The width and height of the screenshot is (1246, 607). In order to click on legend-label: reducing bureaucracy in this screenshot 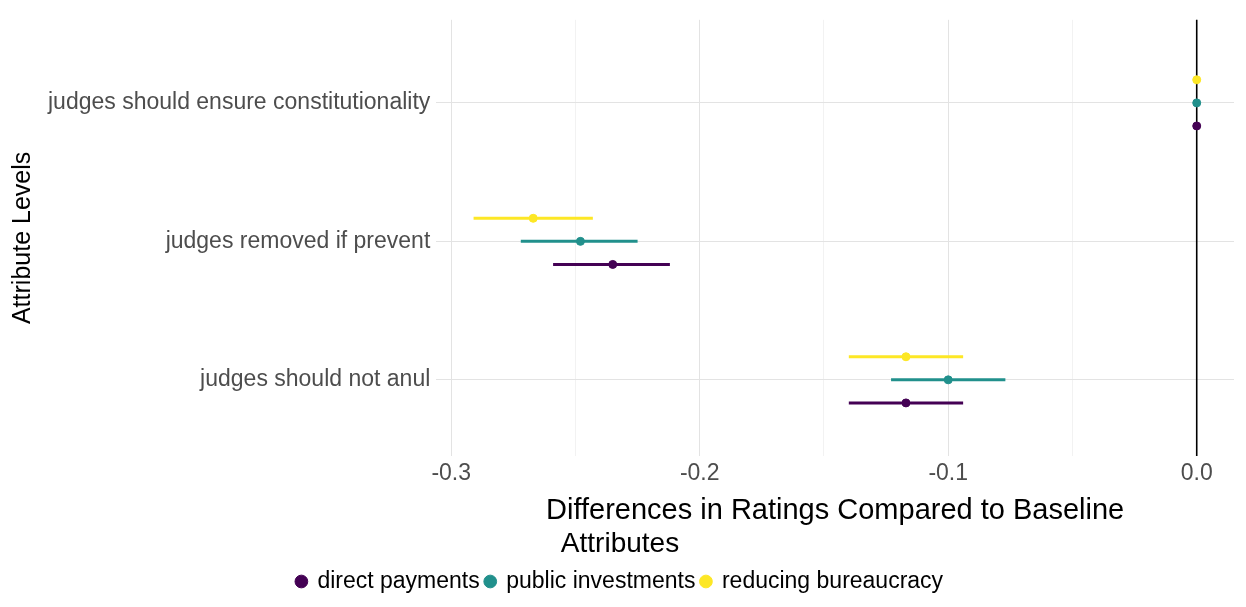, I will do `click(832, 579)`.